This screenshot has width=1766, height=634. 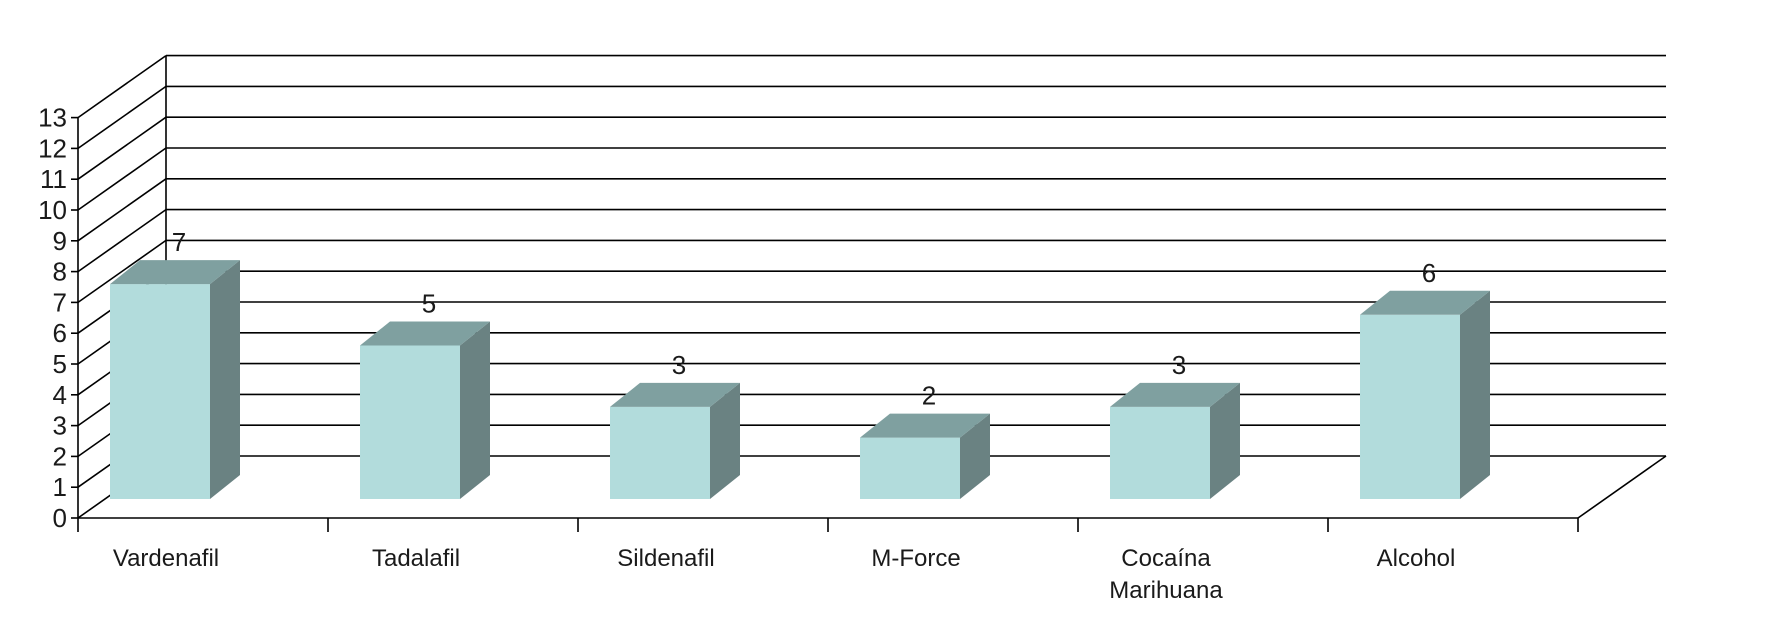 I want to click on data-label: 2, so click(x=929, y=396).